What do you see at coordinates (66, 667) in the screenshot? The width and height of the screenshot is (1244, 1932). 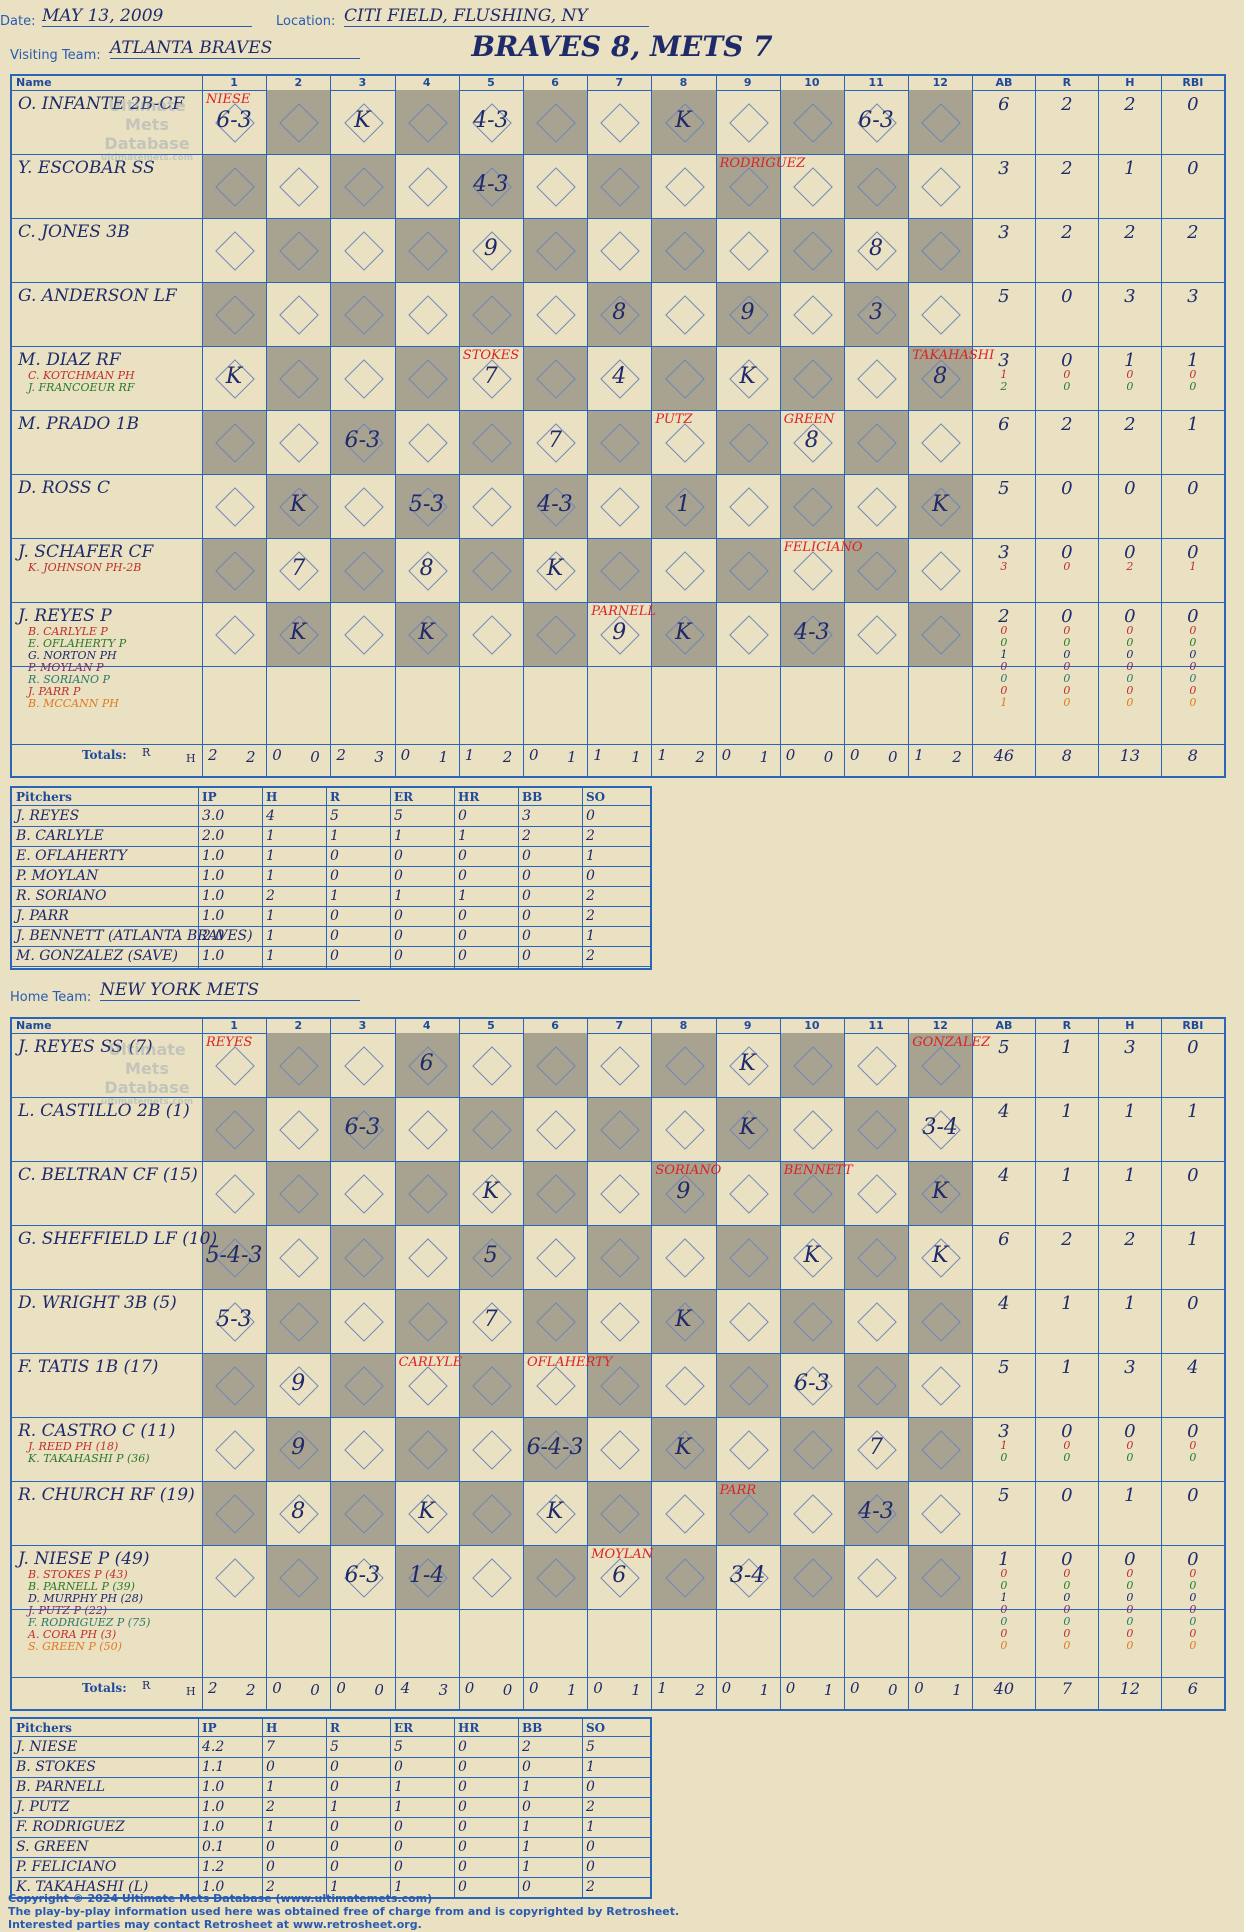 I see `substitute-name: P. MOYLAN P` at bounding box center [66, 667].